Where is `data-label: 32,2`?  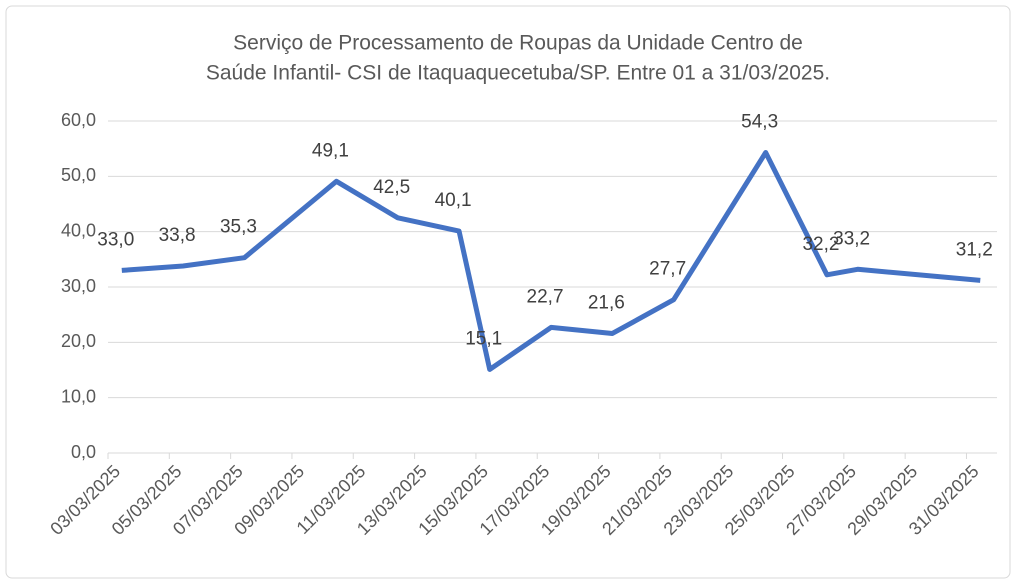 data-label: 32,2 is located at coordinates (820, 244).